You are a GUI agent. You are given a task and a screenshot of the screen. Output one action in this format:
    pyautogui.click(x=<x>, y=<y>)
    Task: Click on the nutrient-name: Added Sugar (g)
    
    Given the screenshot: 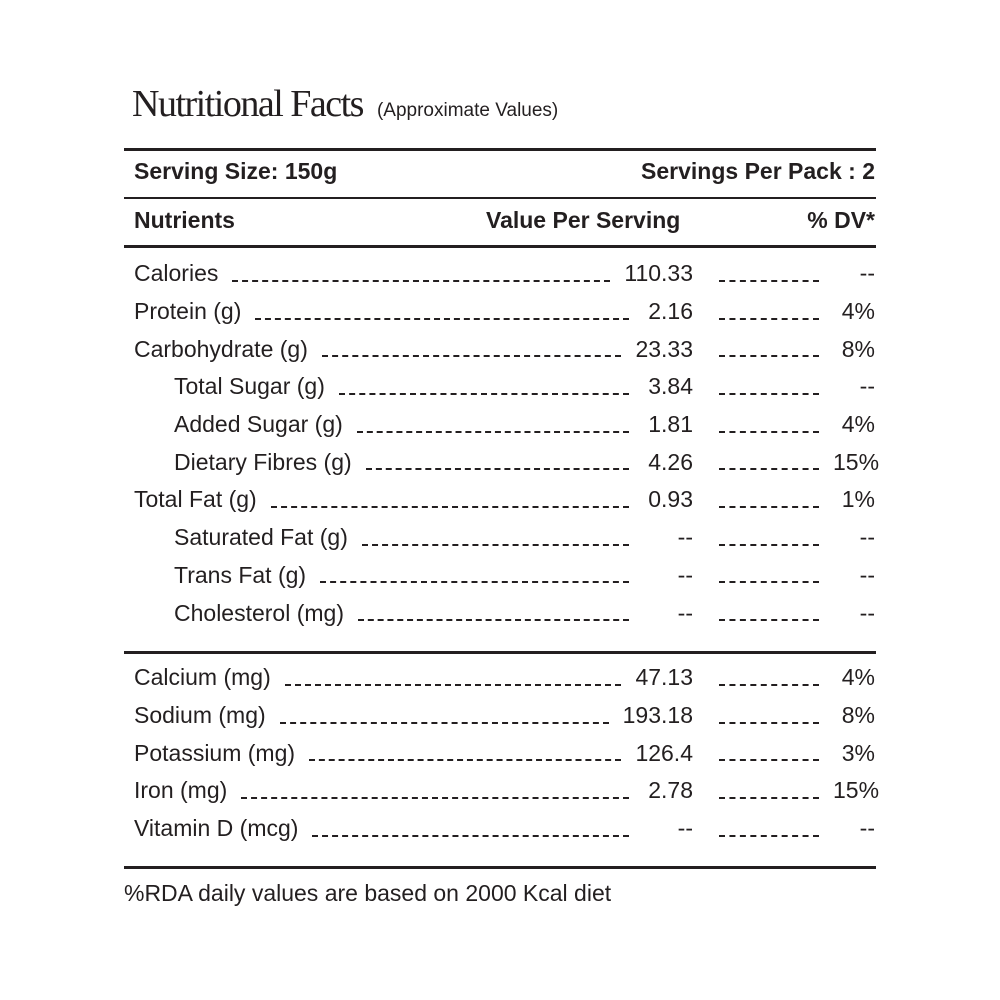 What is the action you would take?
    pyautogui.click(x=258, y=424)
    